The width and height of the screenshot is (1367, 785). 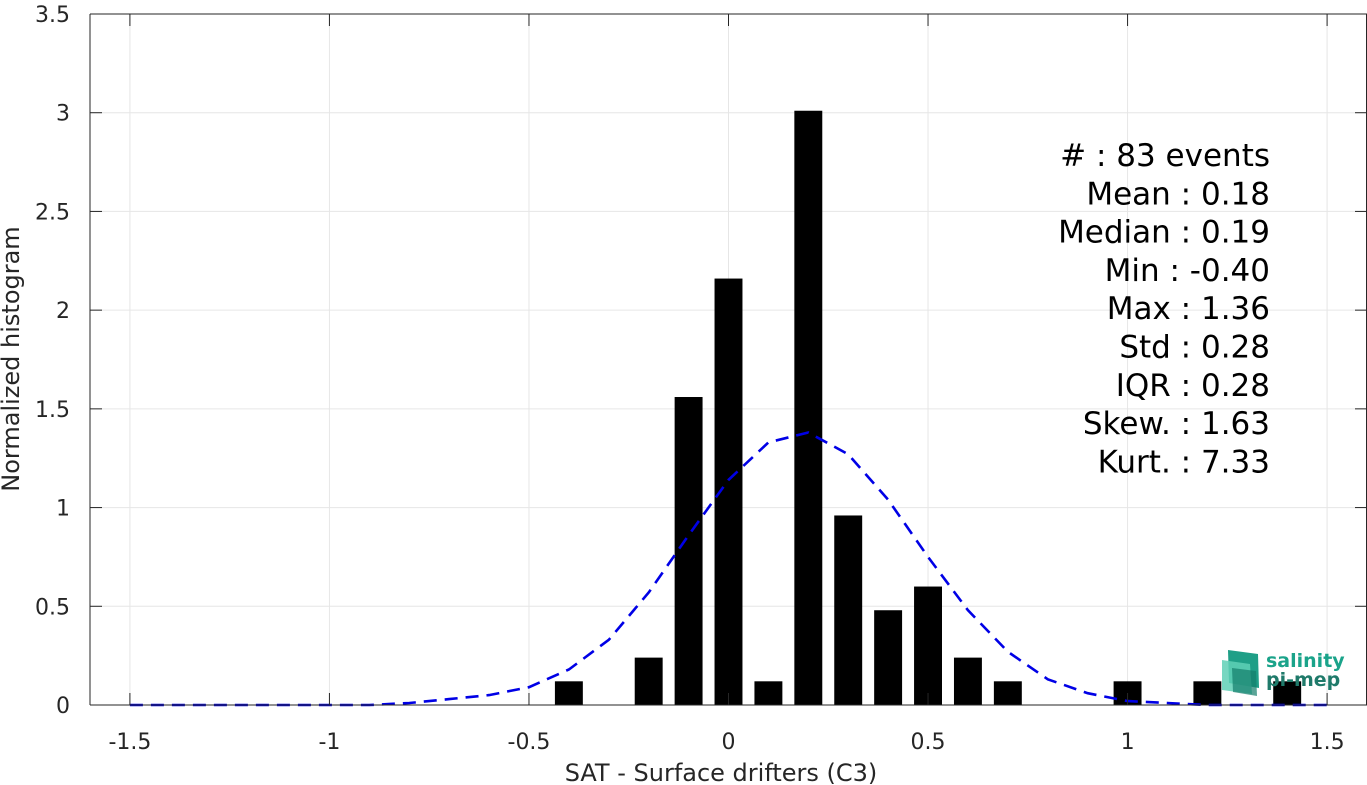 I want to click on stat-line: Min : -0.40, so click(x=1187, y=271).